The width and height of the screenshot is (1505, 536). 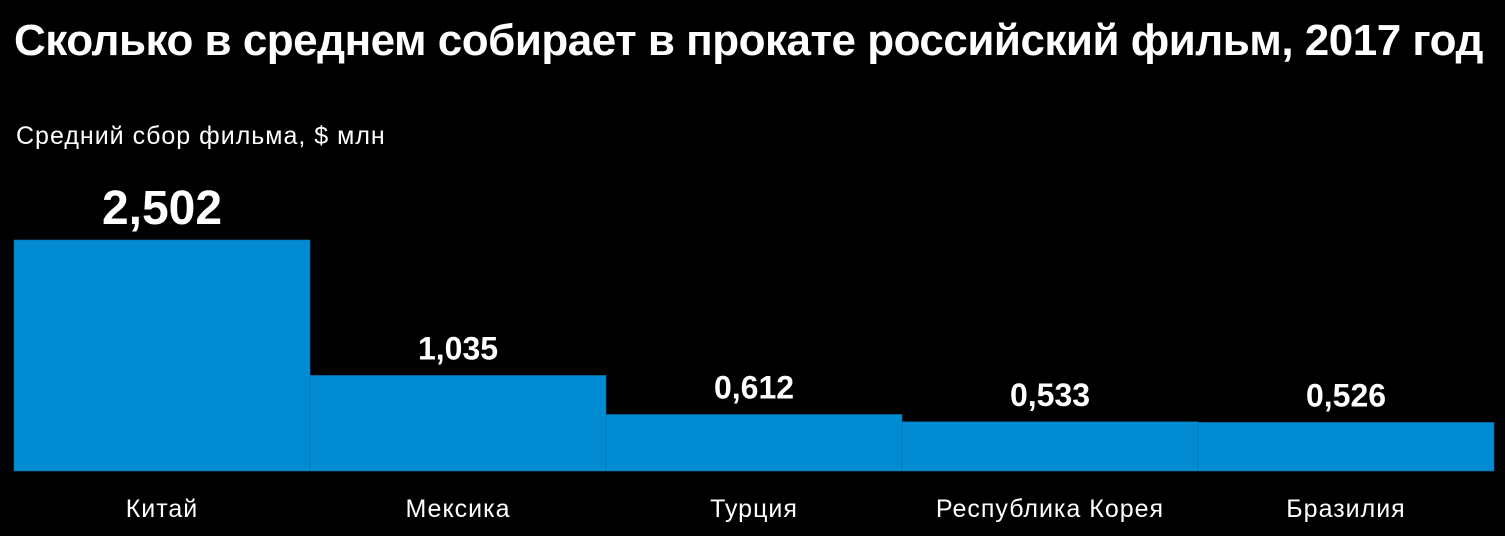 I want to click on category-label: Бразилия, so click(x=1345, y=509).